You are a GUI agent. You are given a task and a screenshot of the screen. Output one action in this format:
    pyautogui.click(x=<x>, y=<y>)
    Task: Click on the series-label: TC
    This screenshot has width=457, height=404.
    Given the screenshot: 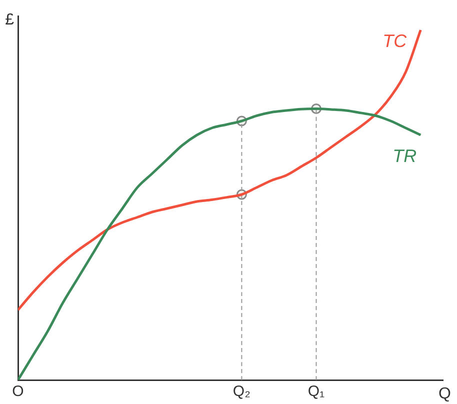 What is the action you would take?
    pyautogui.click(x=395, y=41)
    